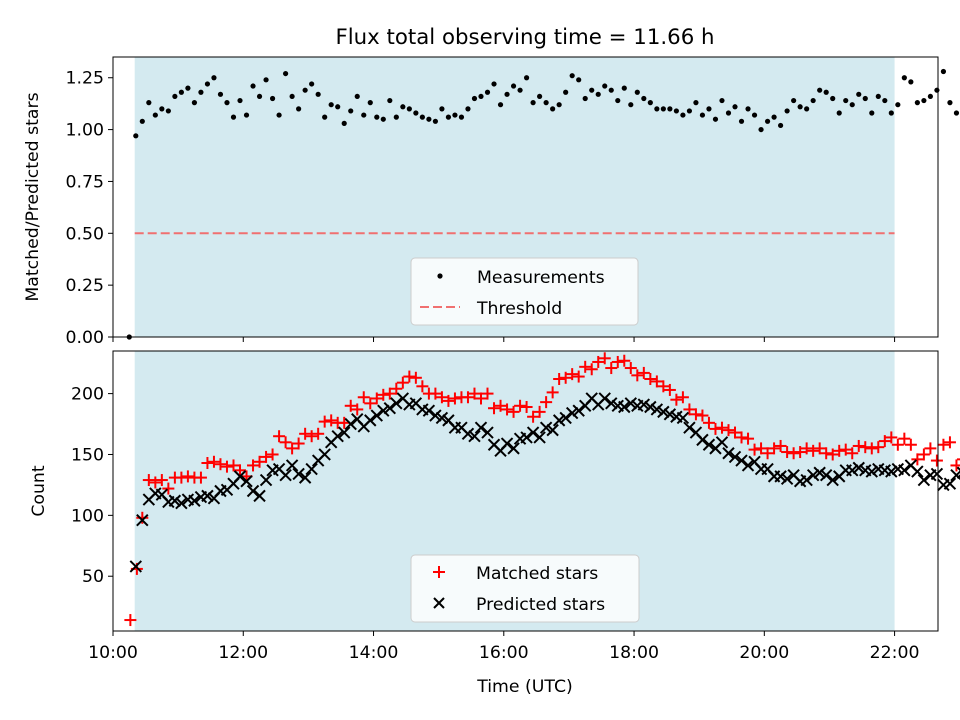  What do you see at coordinates (374, 653) in the screenshot?
I see `x-tick-label: 14:00` at bounding box center [374, 653].